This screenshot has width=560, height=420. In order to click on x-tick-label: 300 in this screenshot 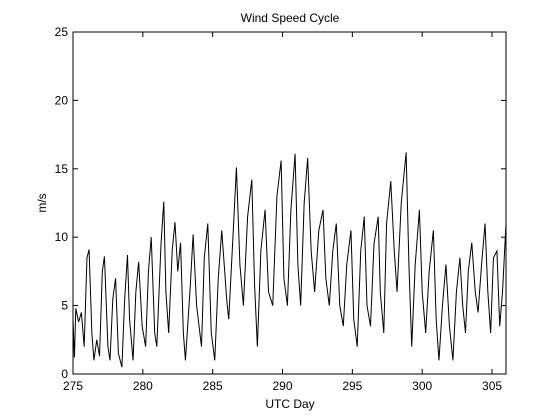, I will do `click(422, 386)`.